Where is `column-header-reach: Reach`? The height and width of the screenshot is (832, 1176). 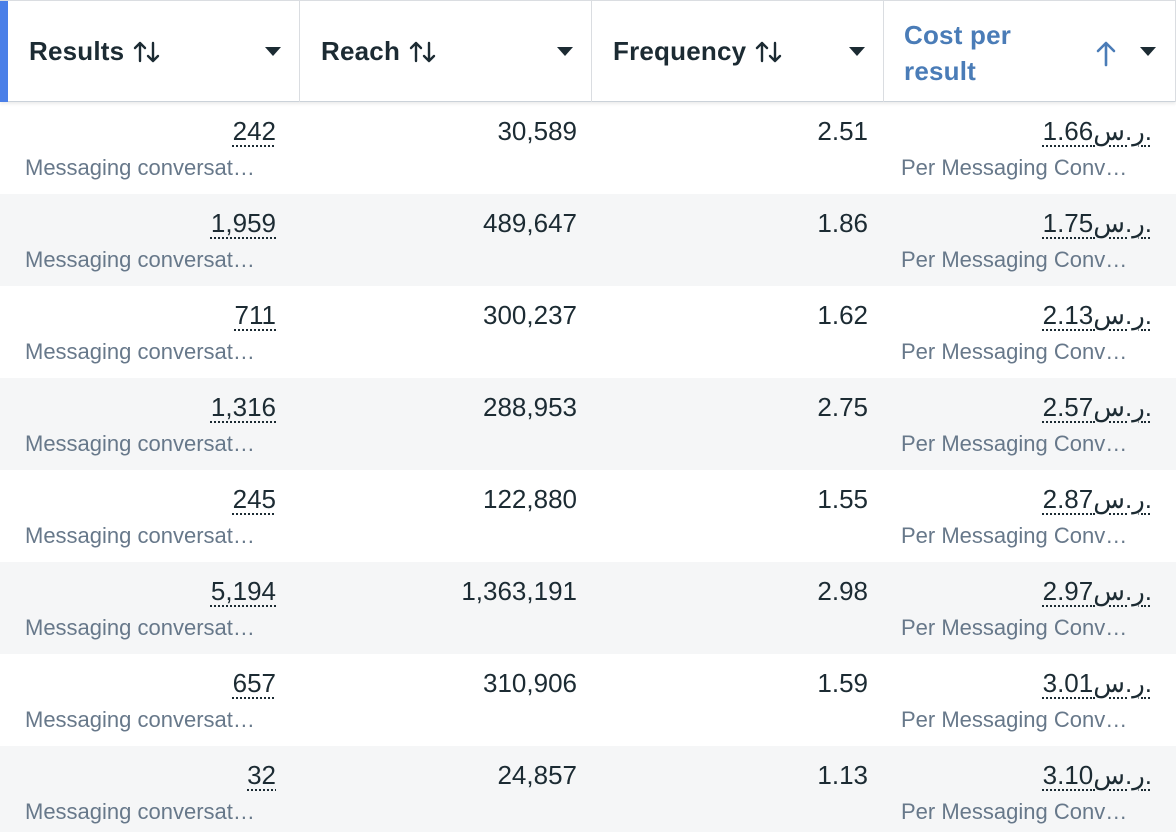
column-header-reach: Reach is located at coordinates (446, 51).